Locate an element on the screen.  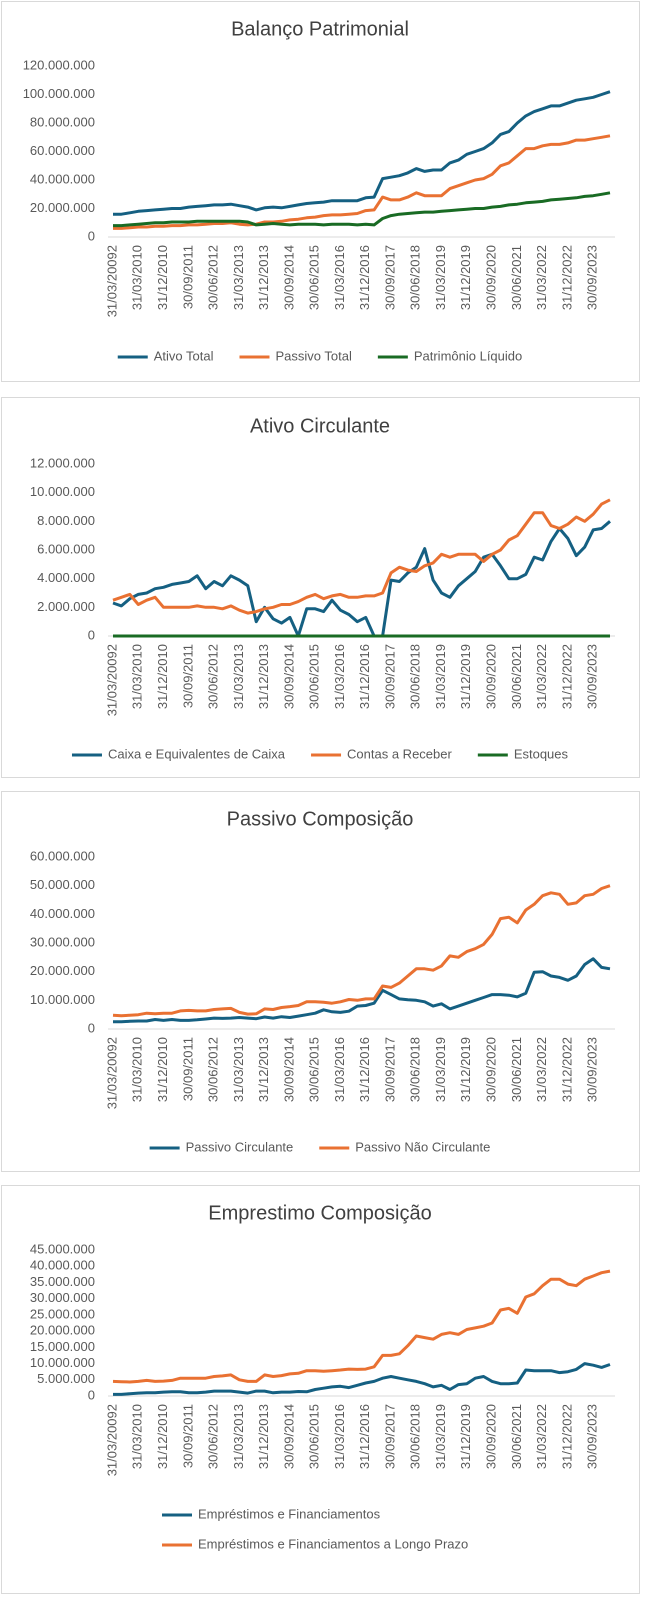
chart-title: Emprestimo Composição is located at coordinates (319, 1213).